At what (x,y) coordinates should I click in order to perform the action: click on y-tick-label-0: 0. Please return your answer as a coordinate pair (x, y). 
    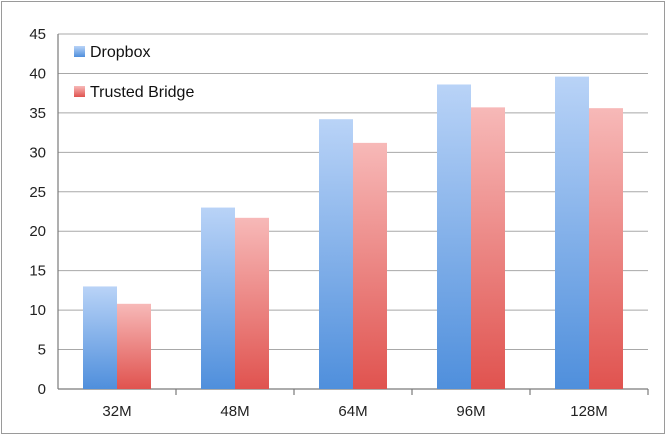
    Looking at the image, I should click on (42, 389).